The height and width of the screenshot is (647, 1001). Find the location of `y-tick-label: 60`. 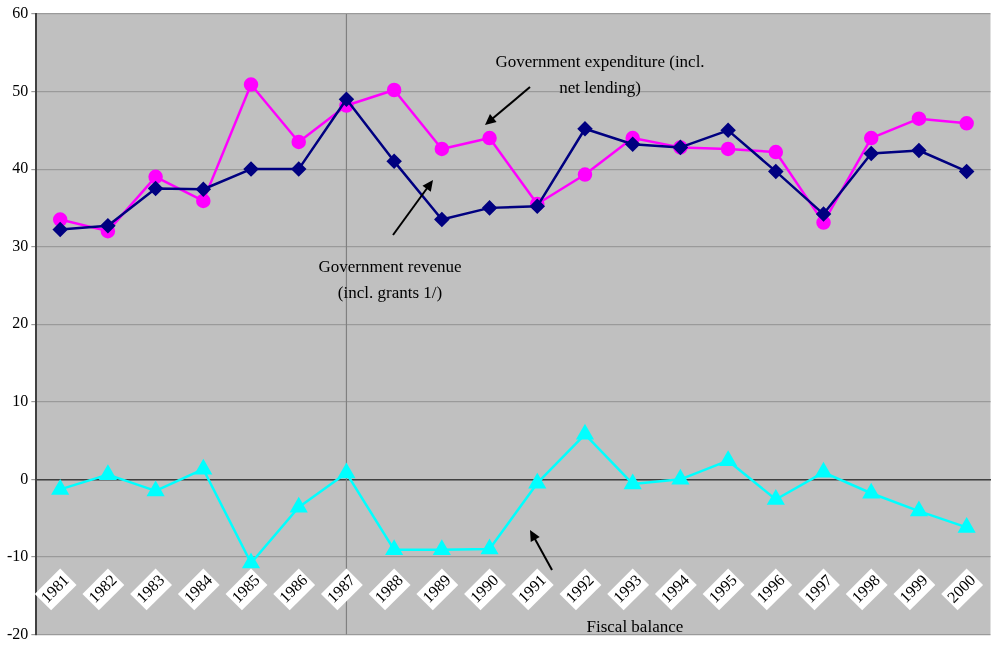

y-tick-label: 60 is located at coordinates (20, 13).